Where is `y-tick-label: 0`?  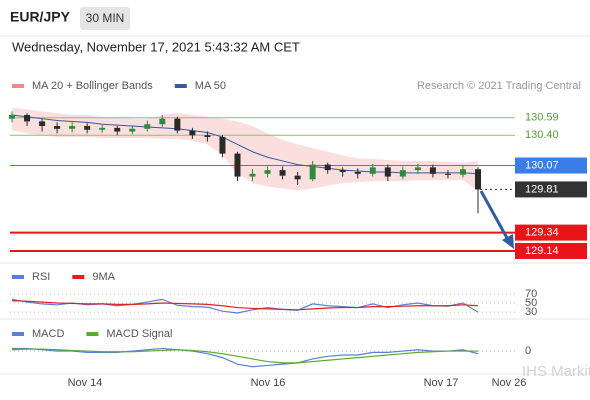
y-tick-label: 0 is located at coordinates (528, 351).